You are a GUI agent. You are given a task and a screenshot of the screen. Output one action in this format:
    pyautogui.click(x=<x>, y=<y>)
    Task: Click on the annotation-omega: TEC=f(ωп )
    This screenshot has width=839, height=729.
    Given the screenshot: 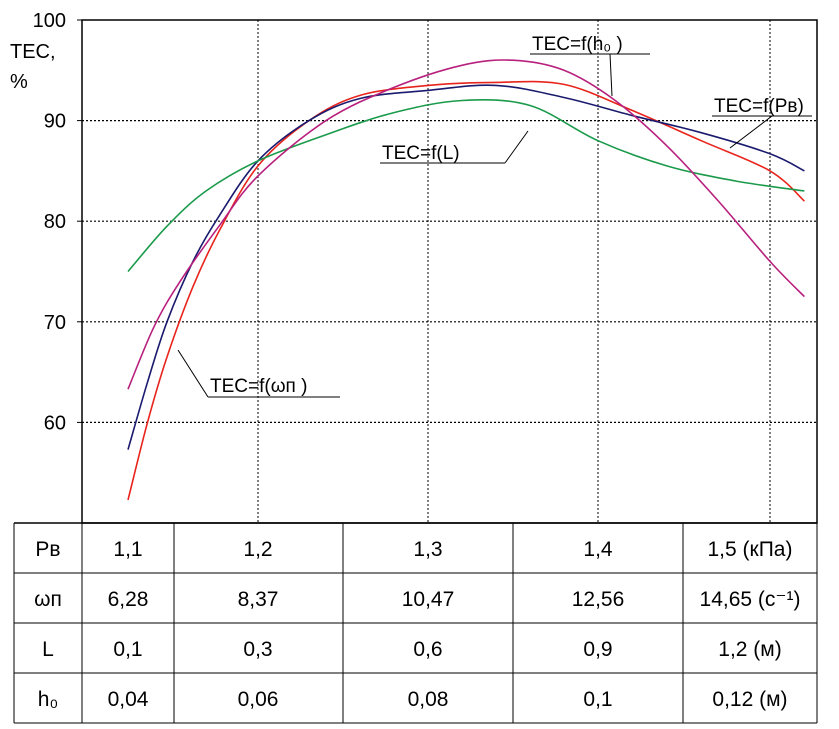 What is the action you would take?
    pyautogui.click(x=258, y=373)
    